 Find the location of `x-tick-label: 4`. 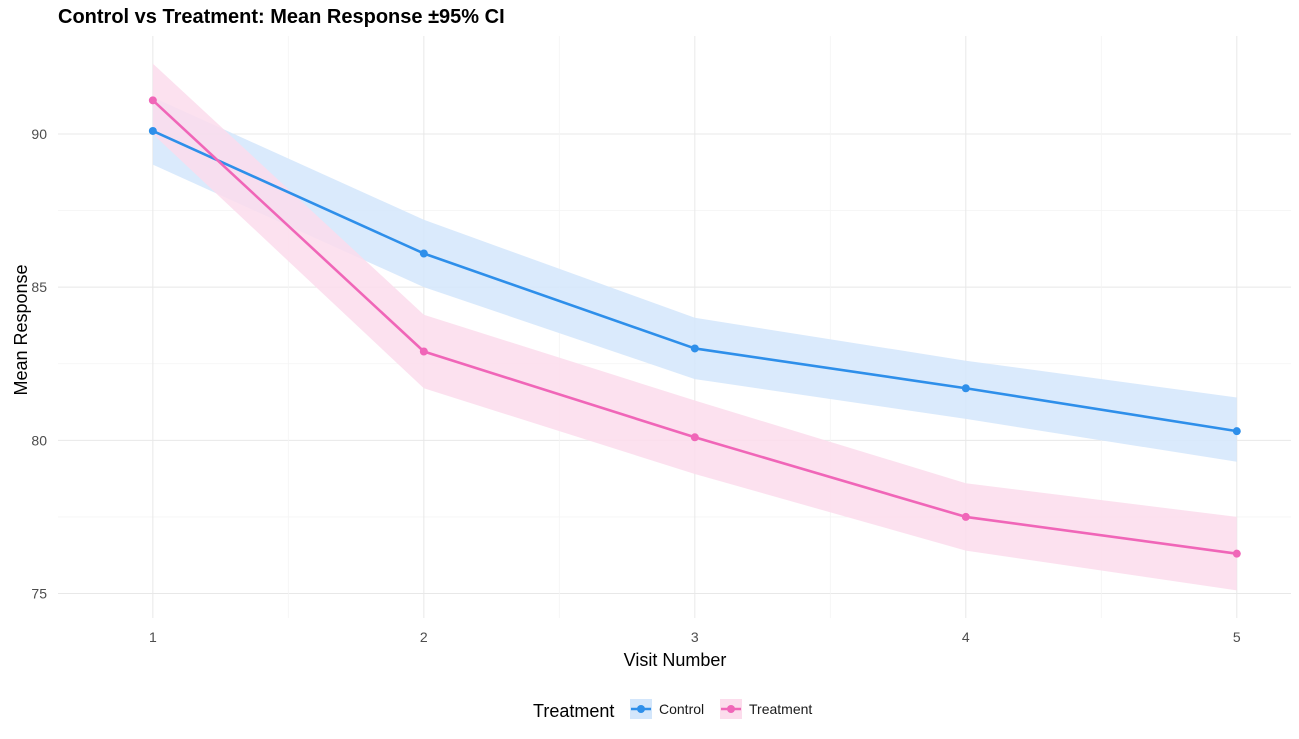

x-tick-label: 4 is located at coordinates (966, 637).